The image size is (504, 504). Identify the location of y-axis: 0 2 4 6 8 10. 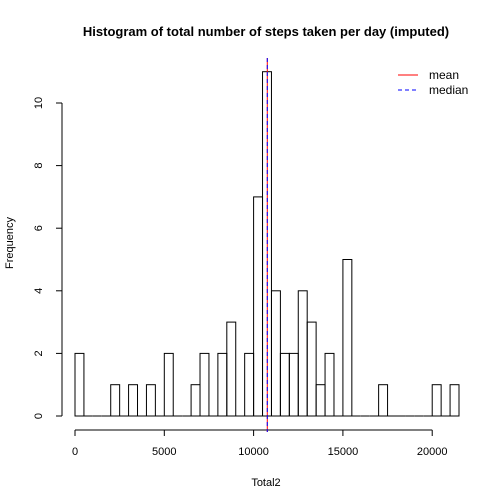
(48, 258).